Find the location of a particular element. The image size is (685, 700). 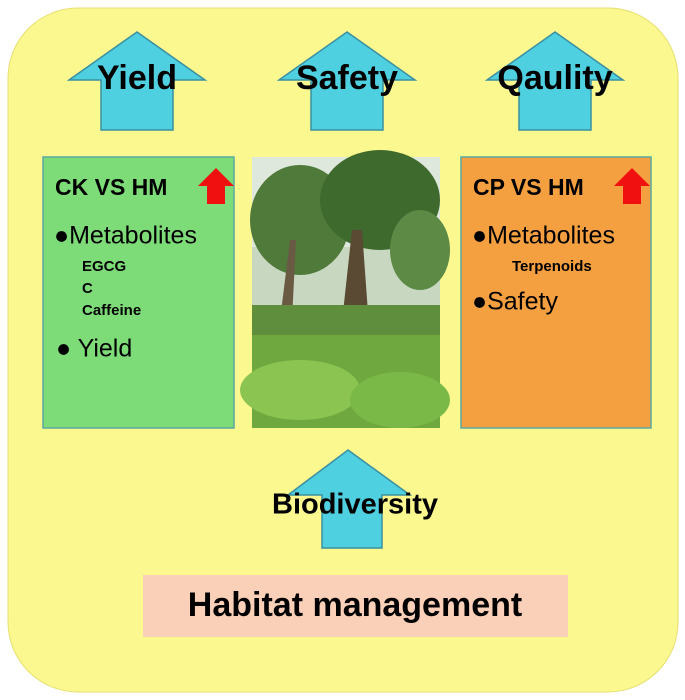

base-box is located at coordinates (355, 606).